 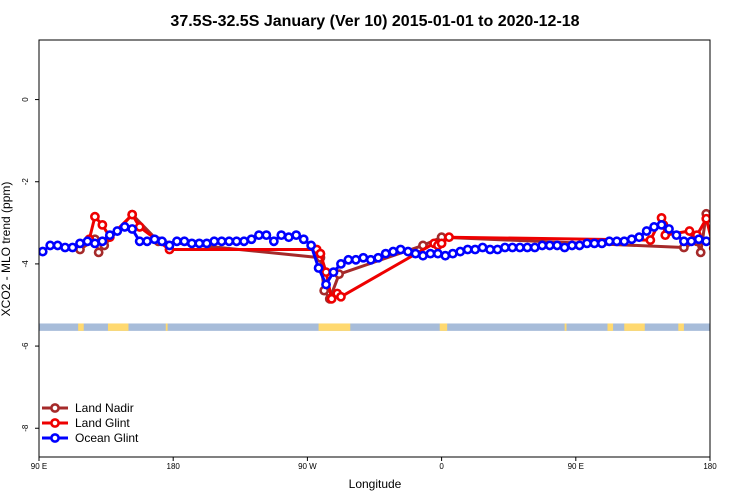 I want to click on legend-item-land-glint: Land Glint, so click(x=86, y=423).